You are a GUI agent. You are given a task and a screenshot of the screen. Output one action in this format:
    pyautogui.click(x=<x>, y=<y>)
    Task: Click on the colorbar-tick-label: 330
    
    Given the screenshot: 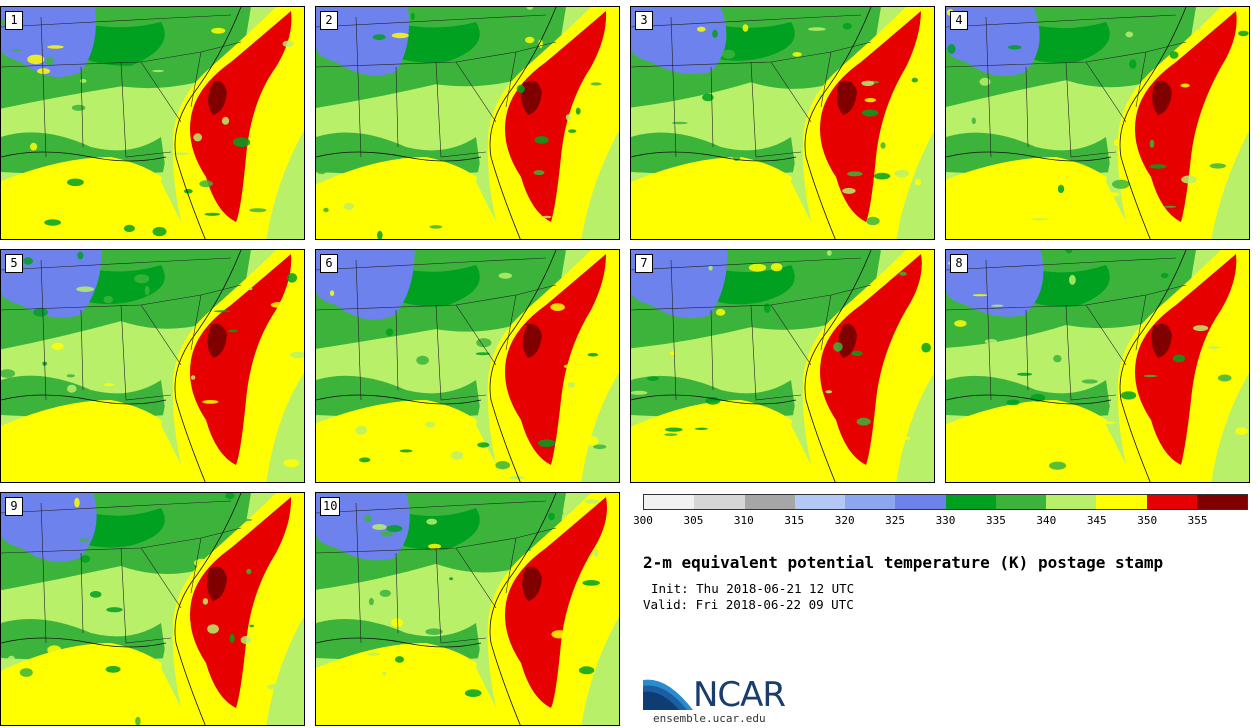 What is the action you would take?
    pyautogui.click(x=945, y=520)
    